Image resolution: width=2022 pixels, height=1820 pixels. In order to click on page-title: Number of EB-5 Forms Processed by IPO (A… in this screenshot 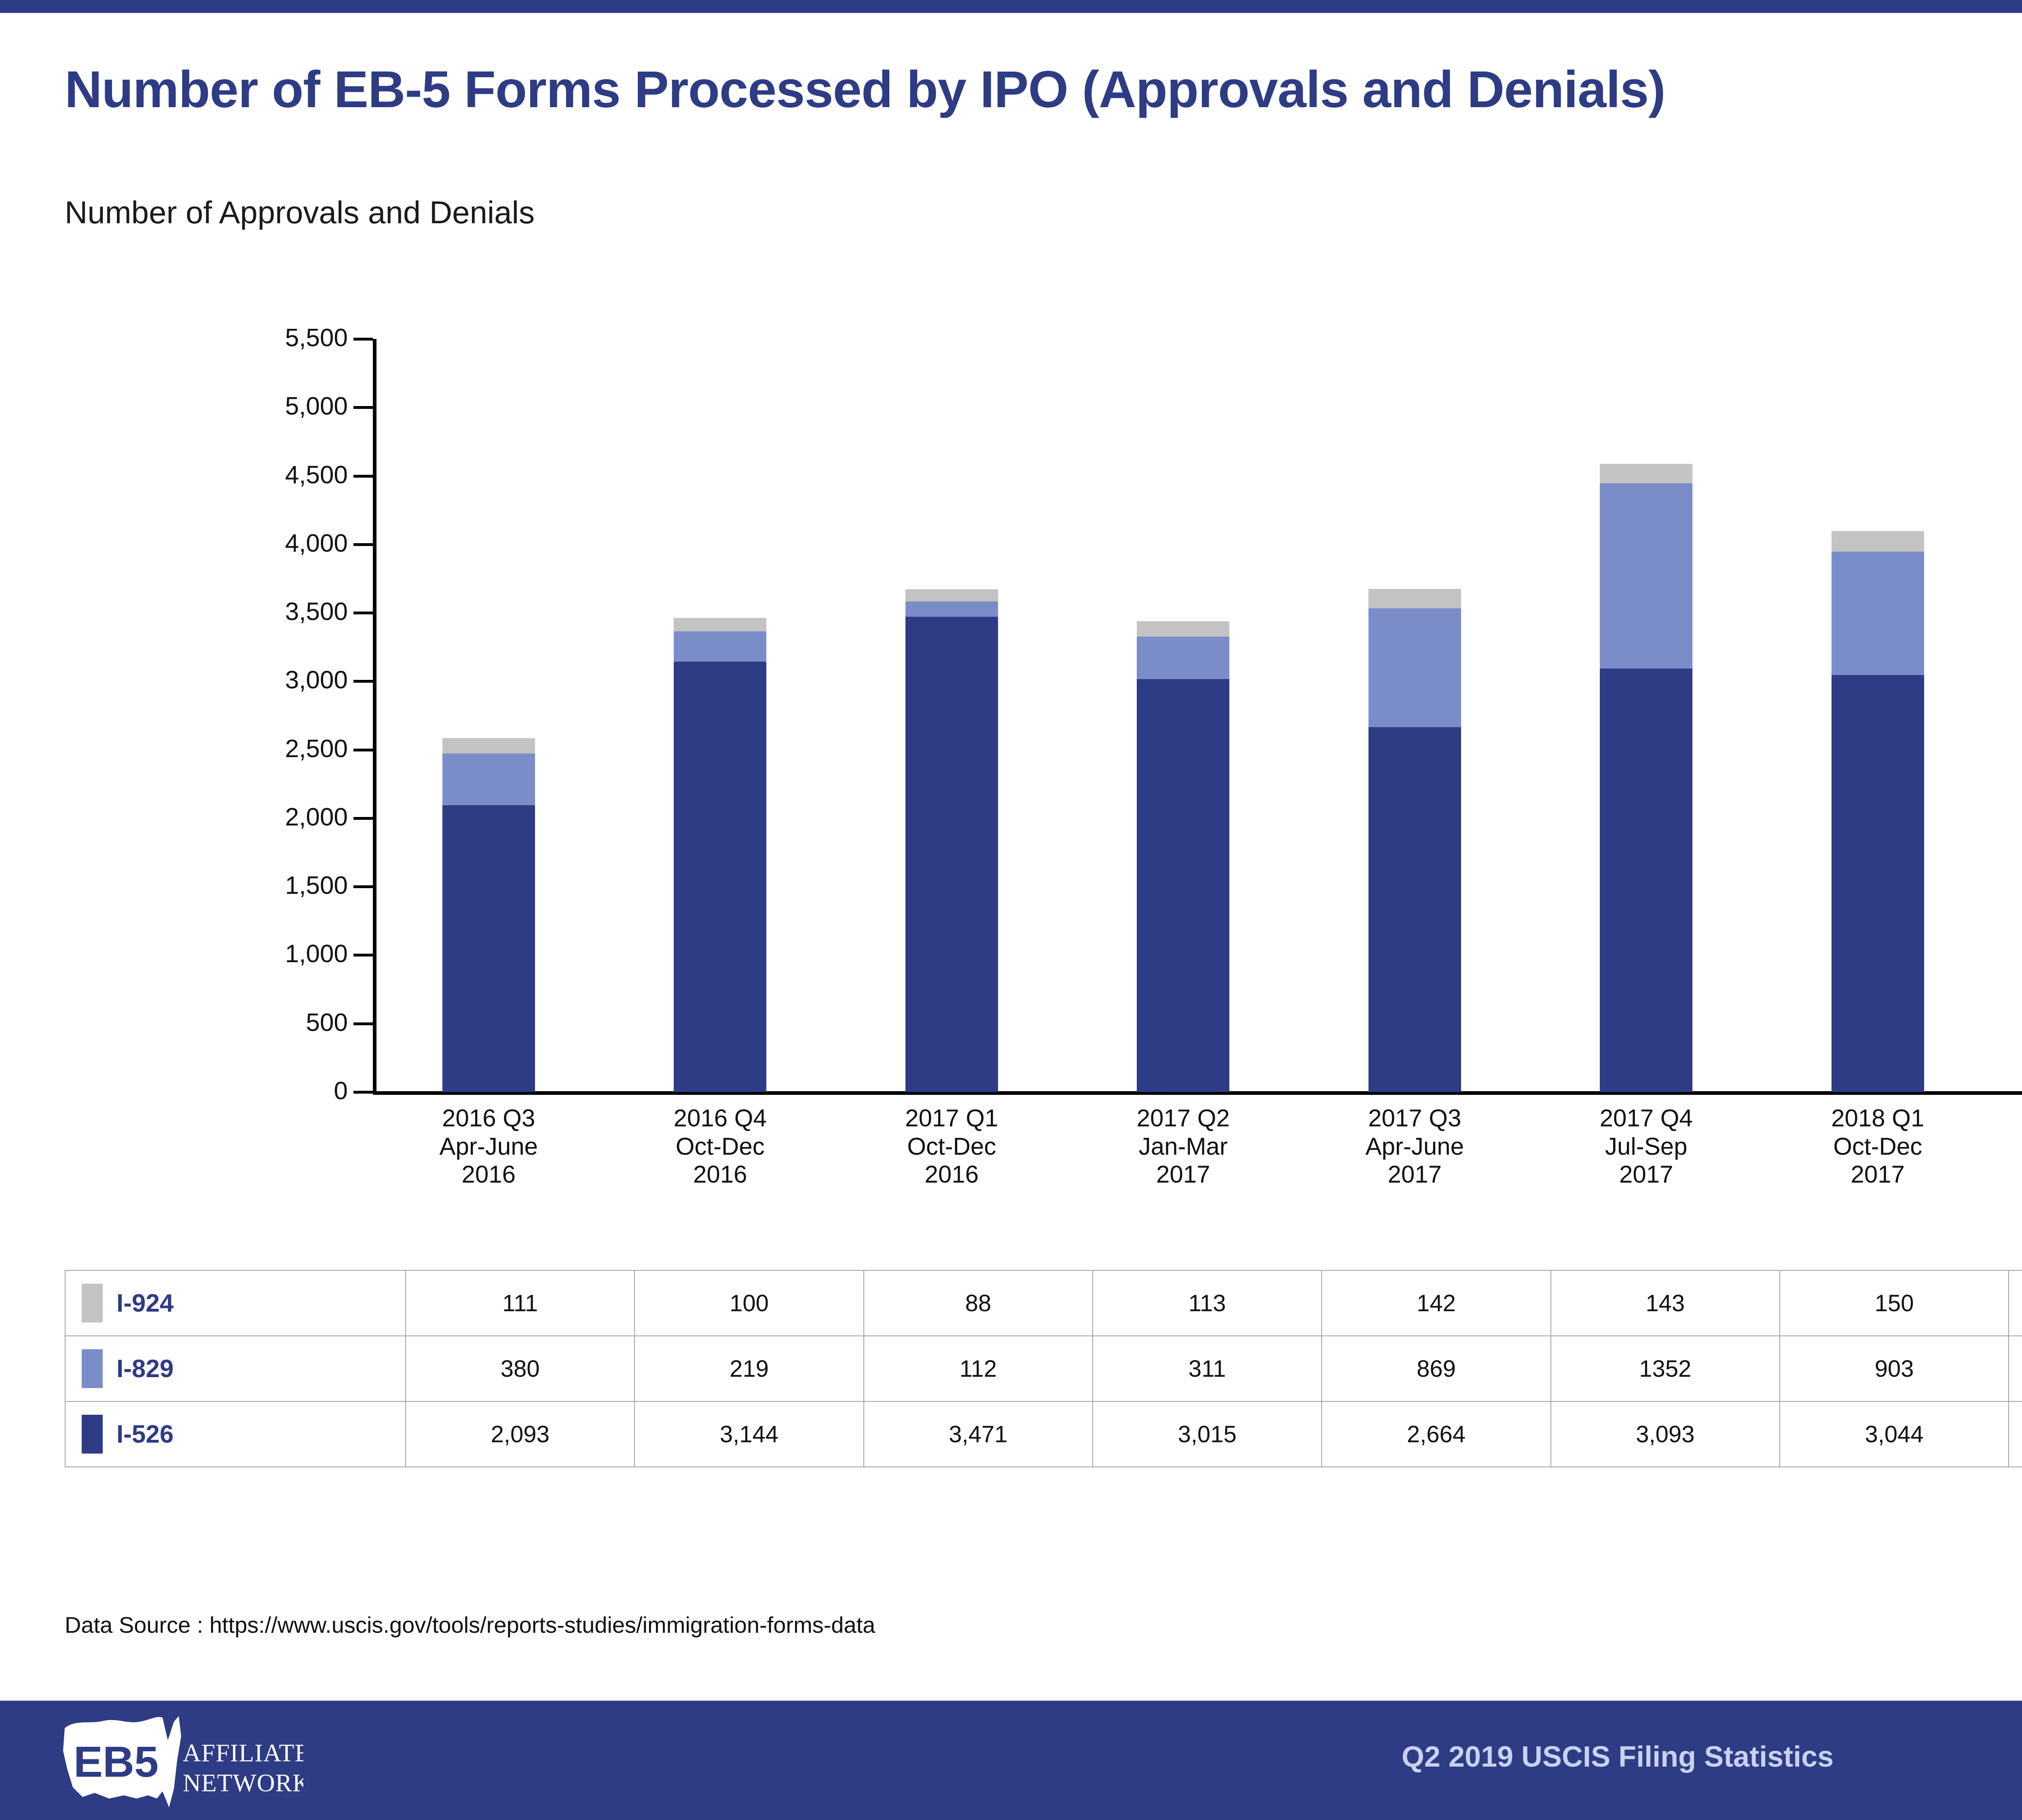, I will do `click(865, 90)`.